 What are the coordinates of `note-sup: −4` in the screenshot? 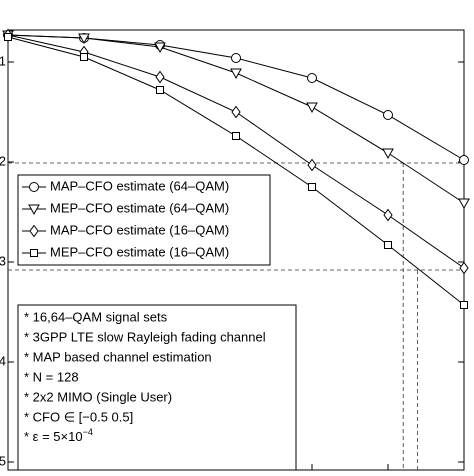 It's located at (88, 432).